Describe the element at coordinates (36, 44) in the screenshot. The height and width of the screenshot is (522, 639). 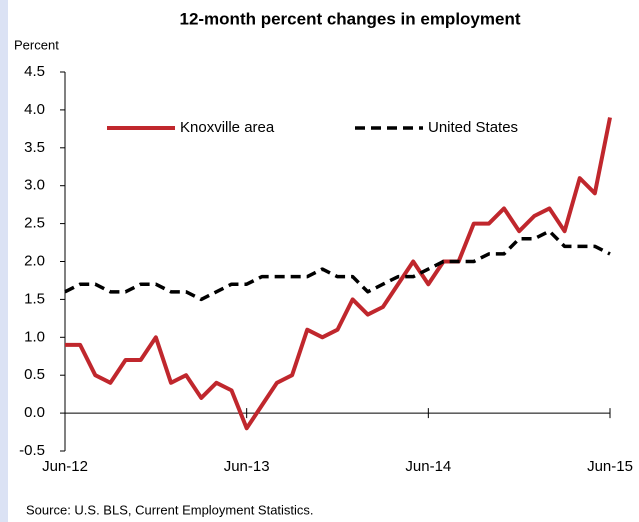
I see `y-axis-label: Percent` at that location.